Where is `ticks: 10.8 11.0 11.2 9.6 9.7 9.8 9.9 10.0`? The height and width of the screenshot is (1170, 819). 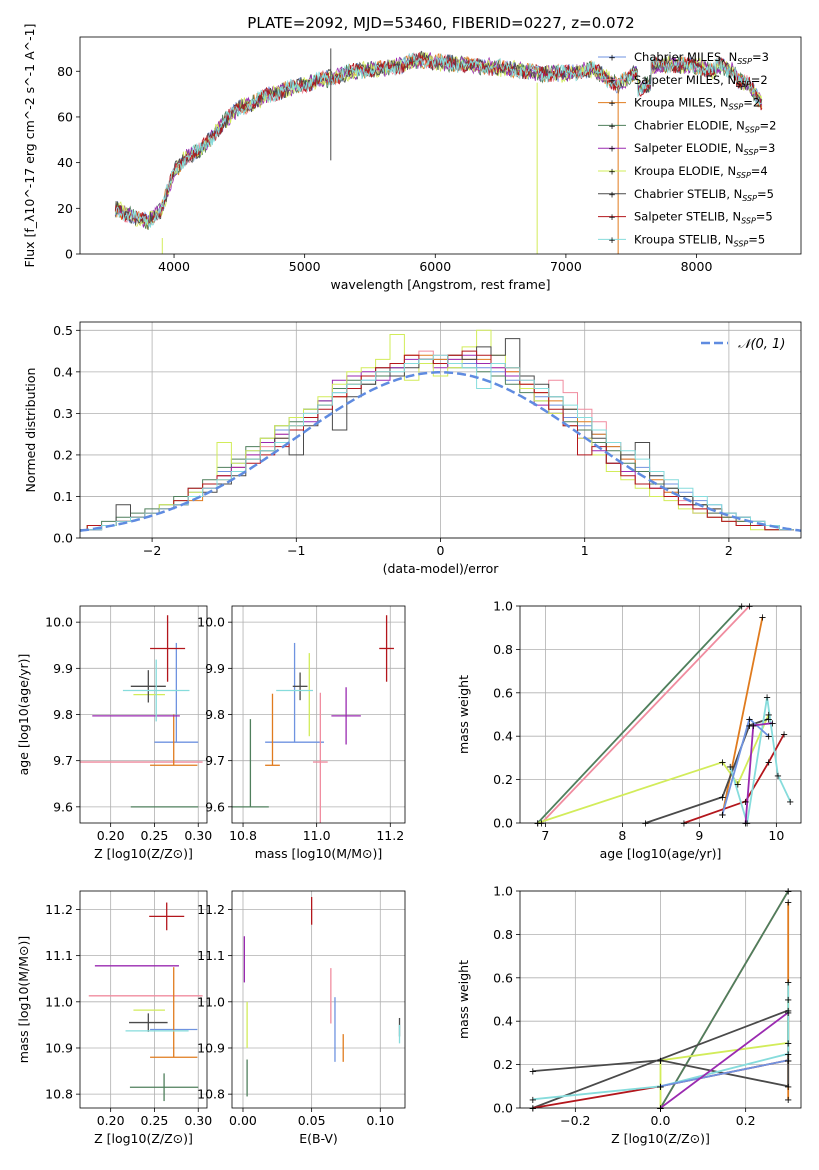
ticks: 10.8 11.0 11.2 9.6 9.7 9.8 9.9 10.0 is located at coordinates (300, 729).